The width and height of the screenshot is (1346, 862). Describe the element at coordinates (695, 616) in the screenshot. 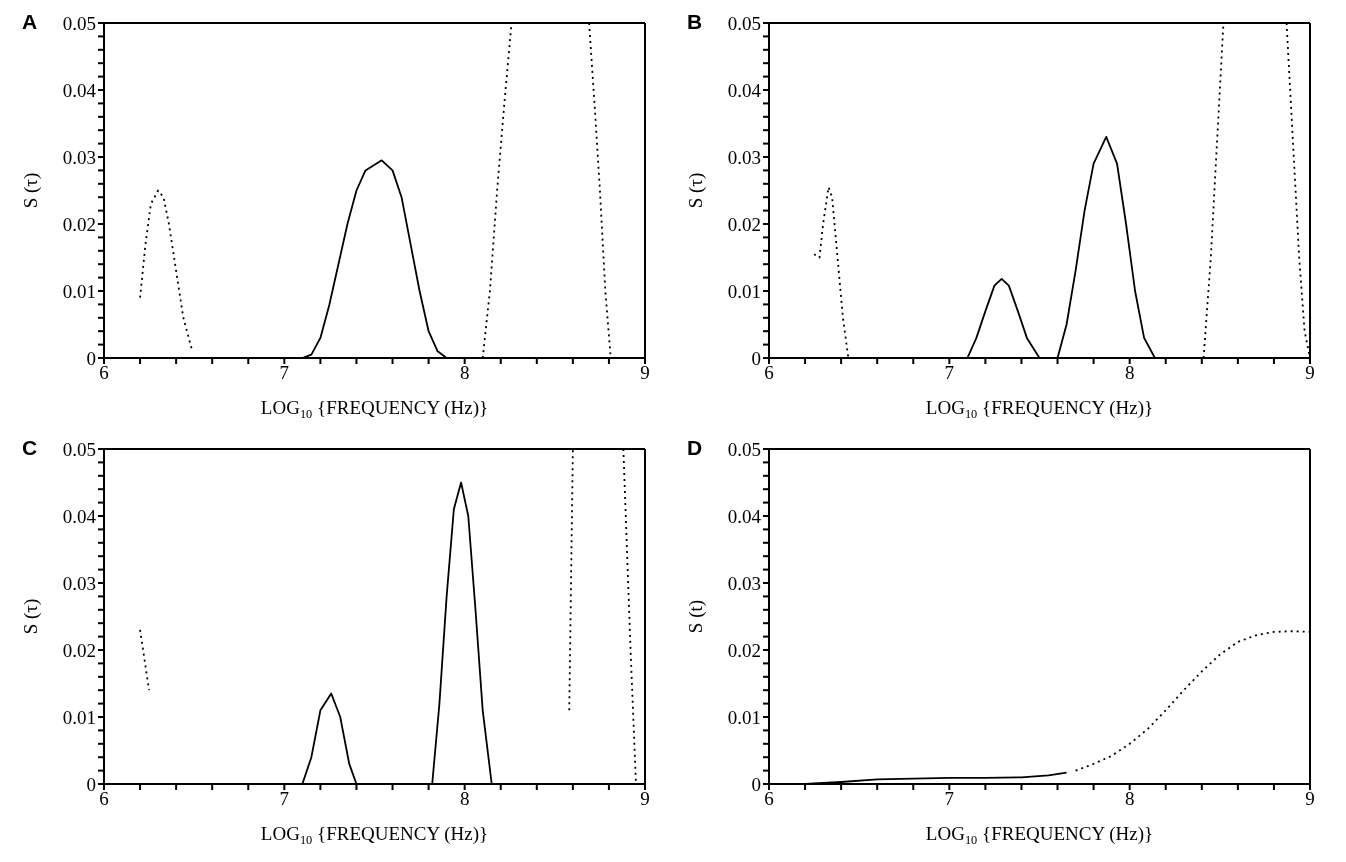

I see `y-axis-title: S (t)` at that location.